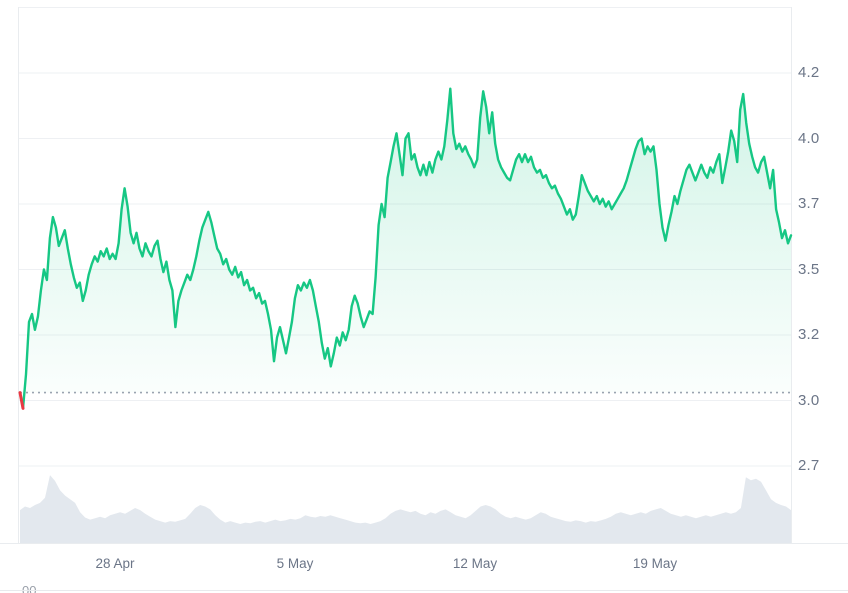 The height and width of the screenshot is (593, 848). What do you see at coordinates (424, 590) in the screenshot?
I see `bottom-divider` at bounding box center [424, 590].